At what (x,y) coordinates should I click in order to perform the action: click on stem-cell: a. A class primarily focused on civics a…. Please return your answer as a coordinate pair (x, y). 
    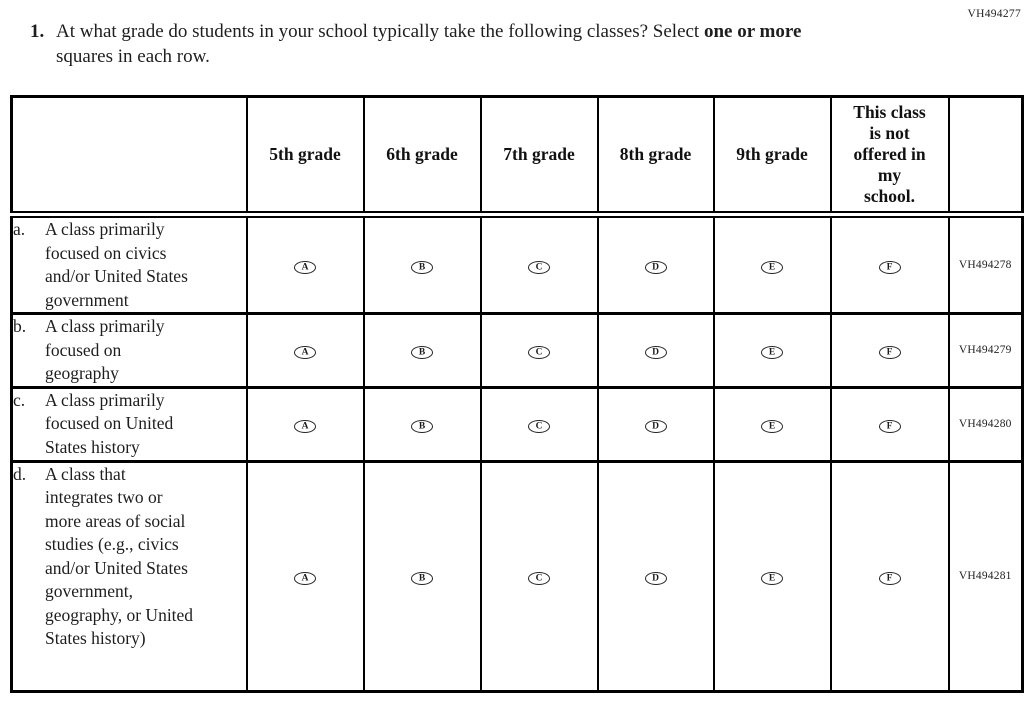
    Looking at the image, I should click on (129, 264).